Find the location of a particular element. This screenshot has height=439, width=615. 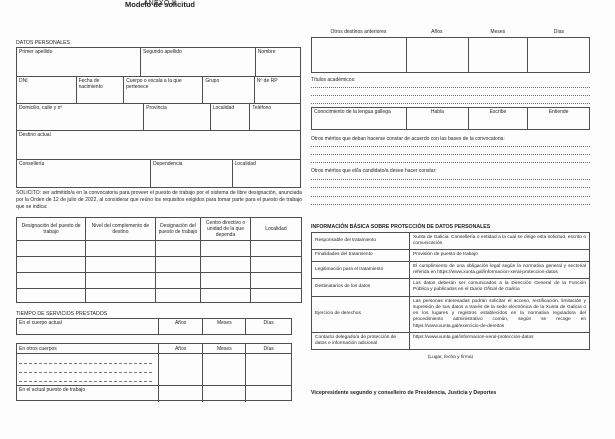

otros-cuerpos-field: En otros cuerpos is located at coordinates (38, 348).